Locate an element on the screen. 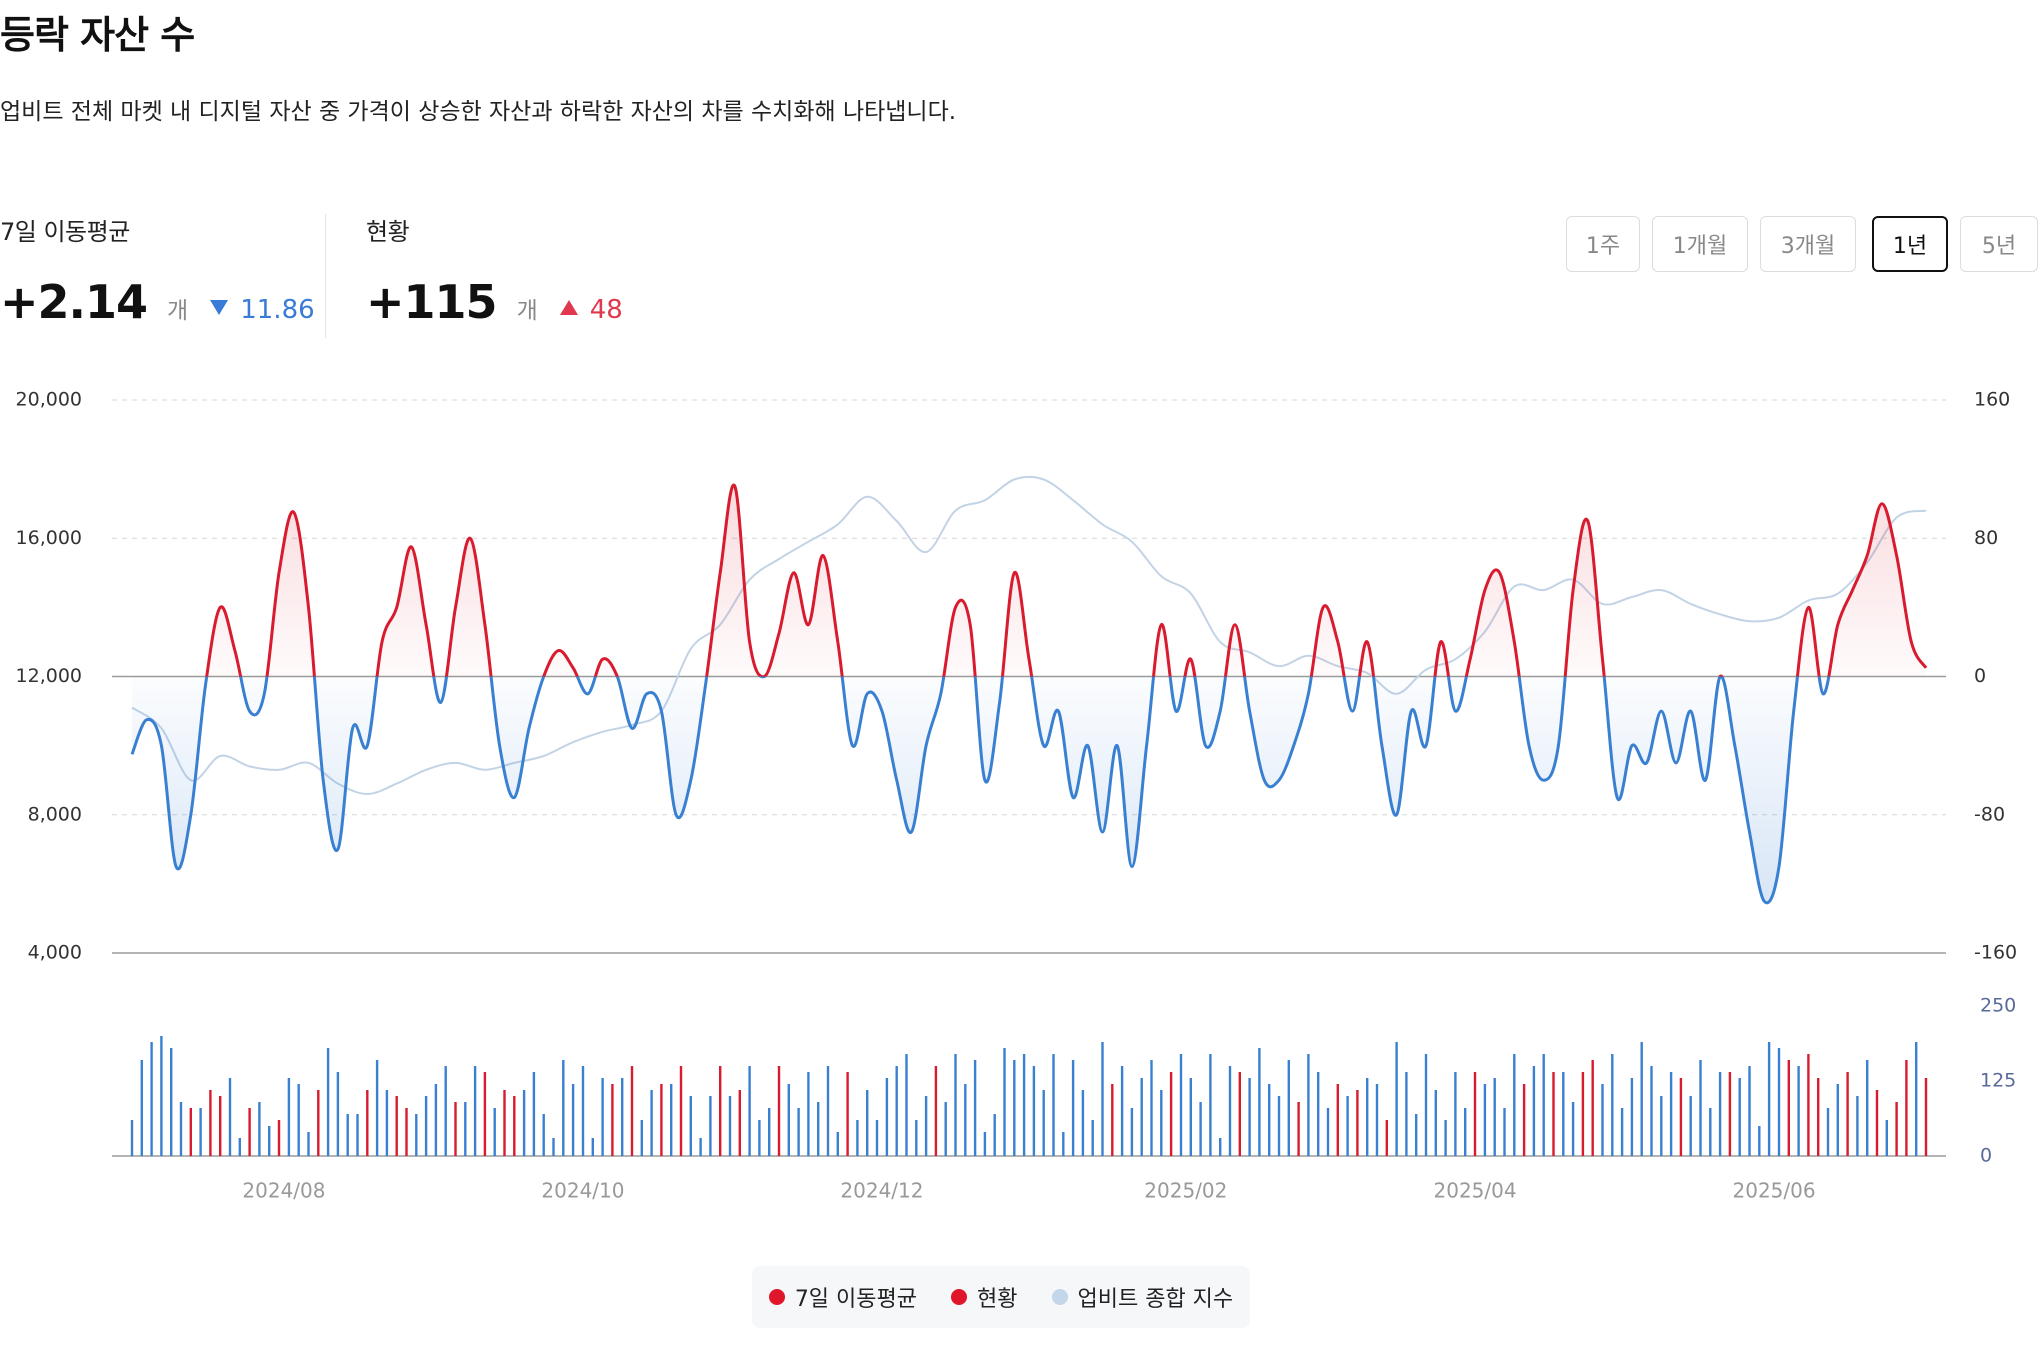  moving-average-stat: 7일 이동평균 +2.14 개 11.86 is located at coordinates (157, 270).